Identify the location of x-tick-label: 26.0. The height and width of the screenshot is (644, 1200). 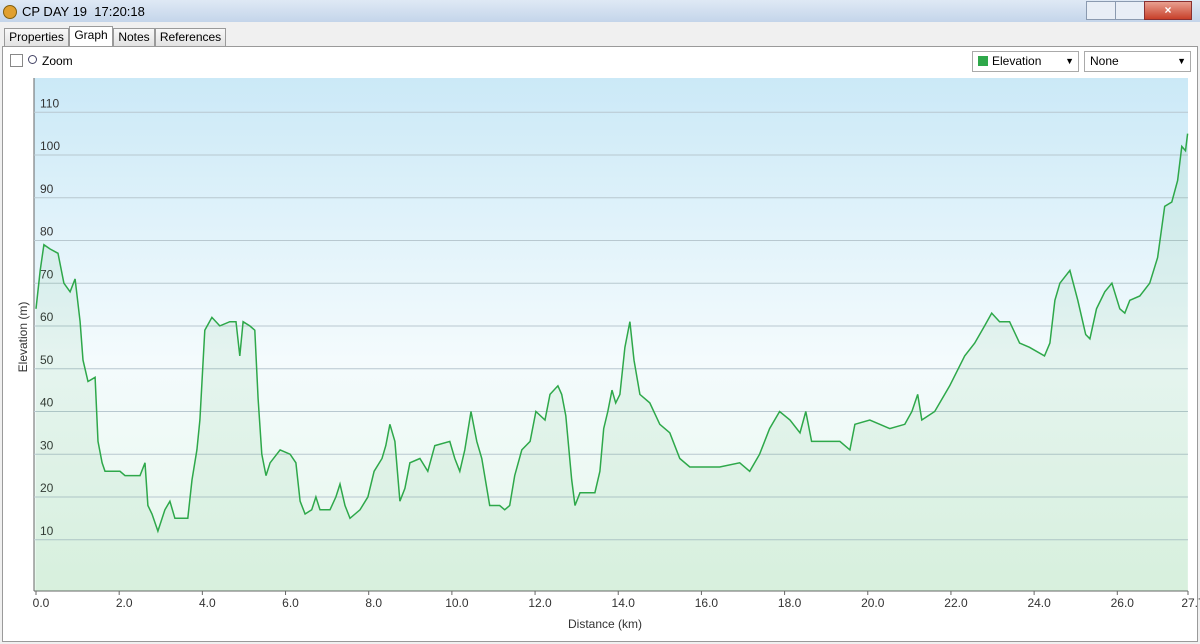
(1123, 603).